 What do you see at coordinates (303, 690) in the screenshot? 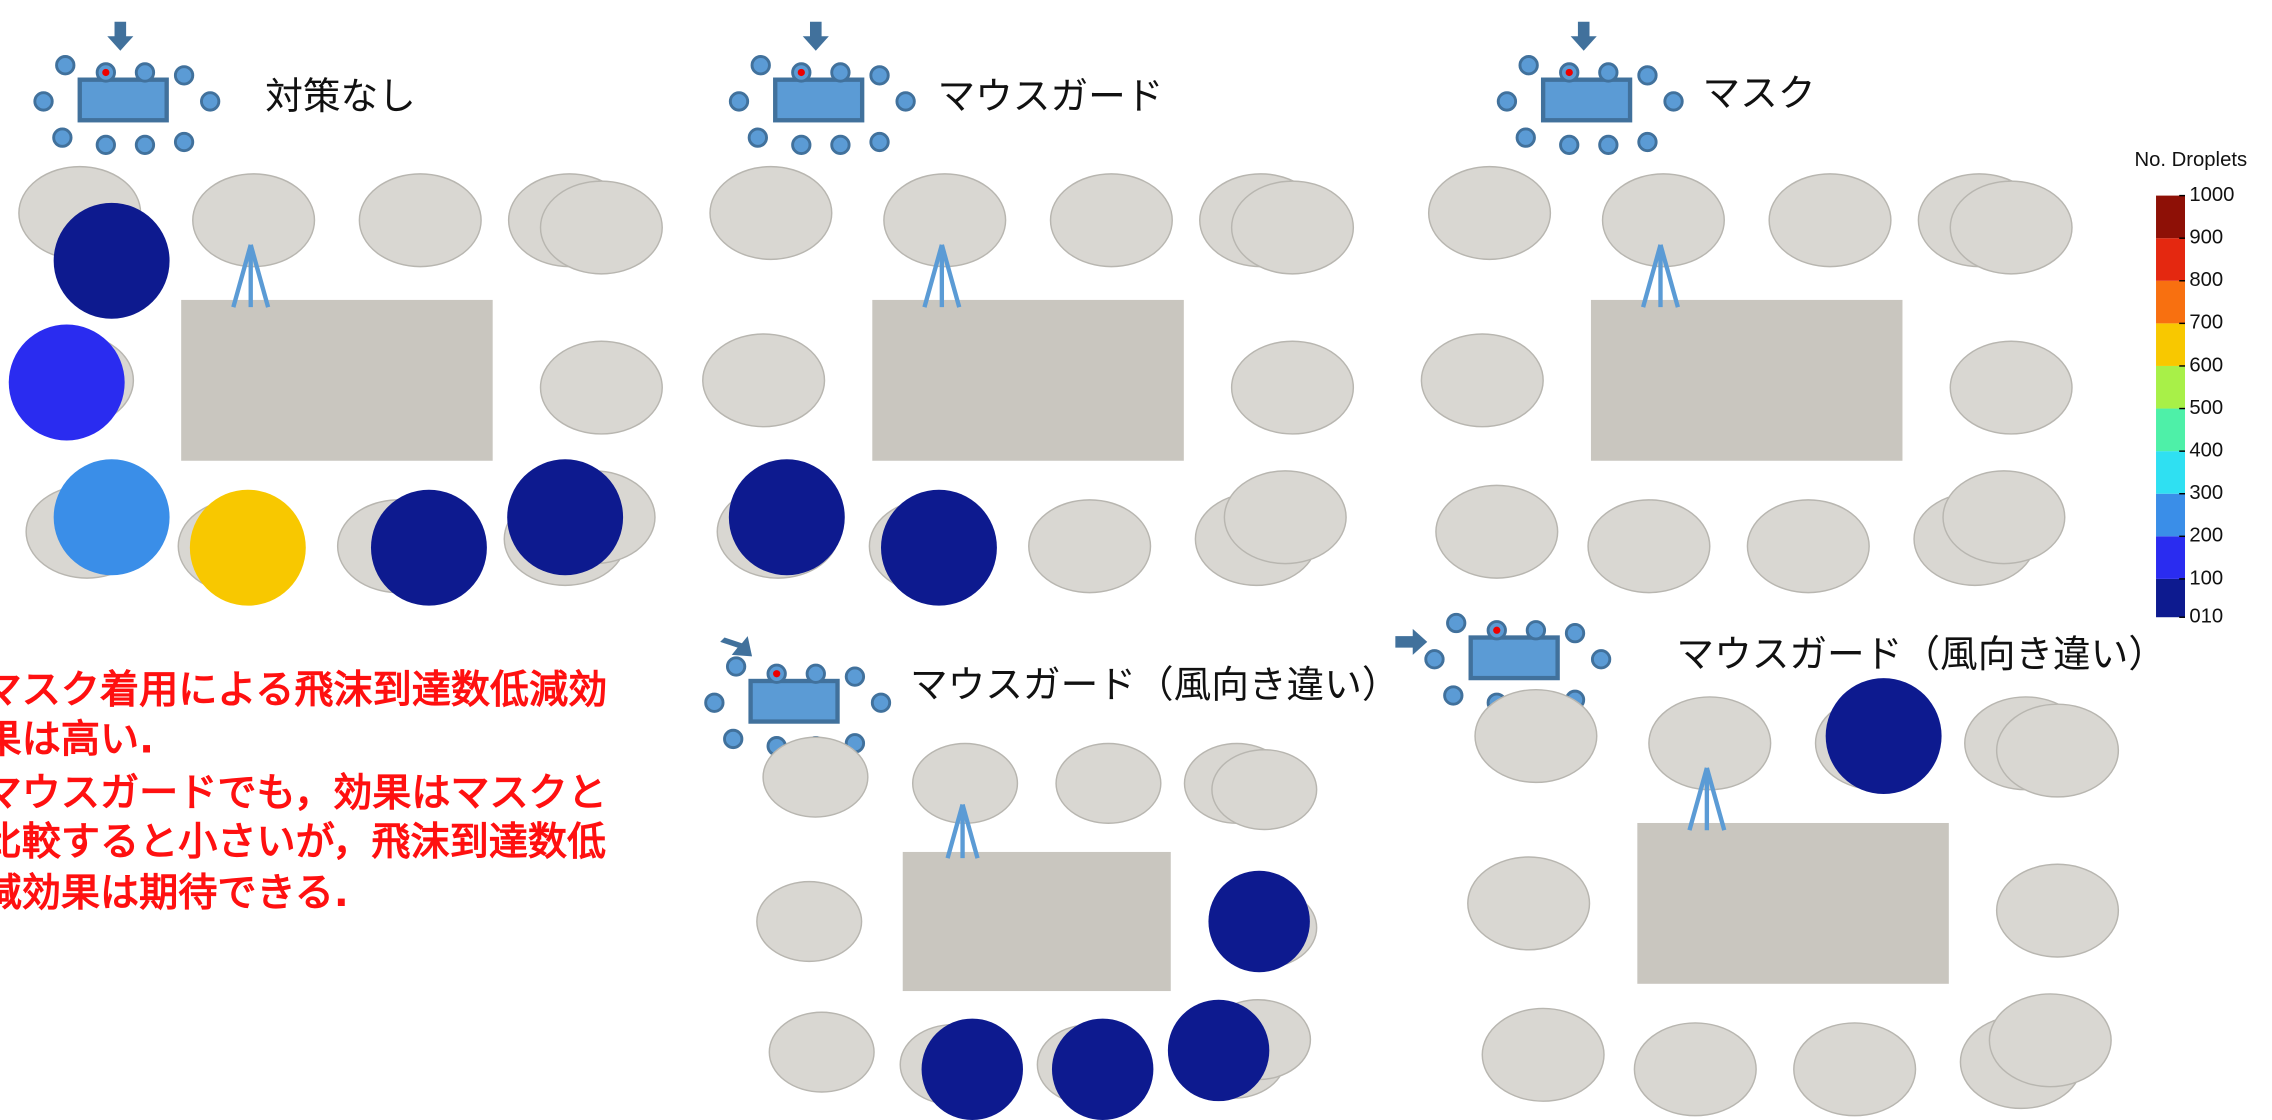
I see `note-line: マスク着用による飛沫到達数低減効` at bounding box center [303, 690].